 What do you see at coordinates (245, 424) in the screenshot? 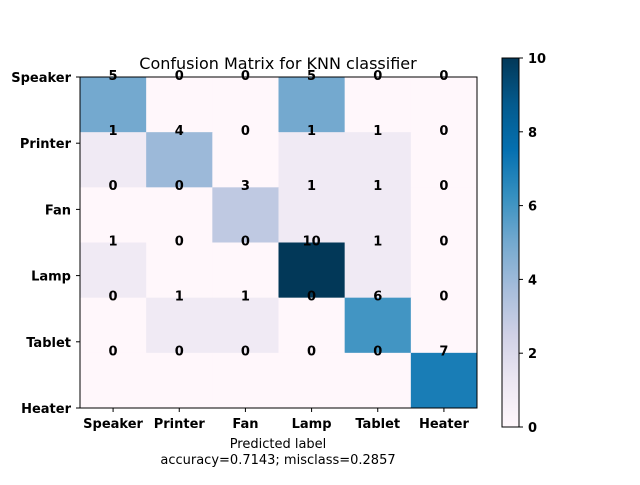
I see `x-tick-label: Fan` at bounding box center [245, 424].